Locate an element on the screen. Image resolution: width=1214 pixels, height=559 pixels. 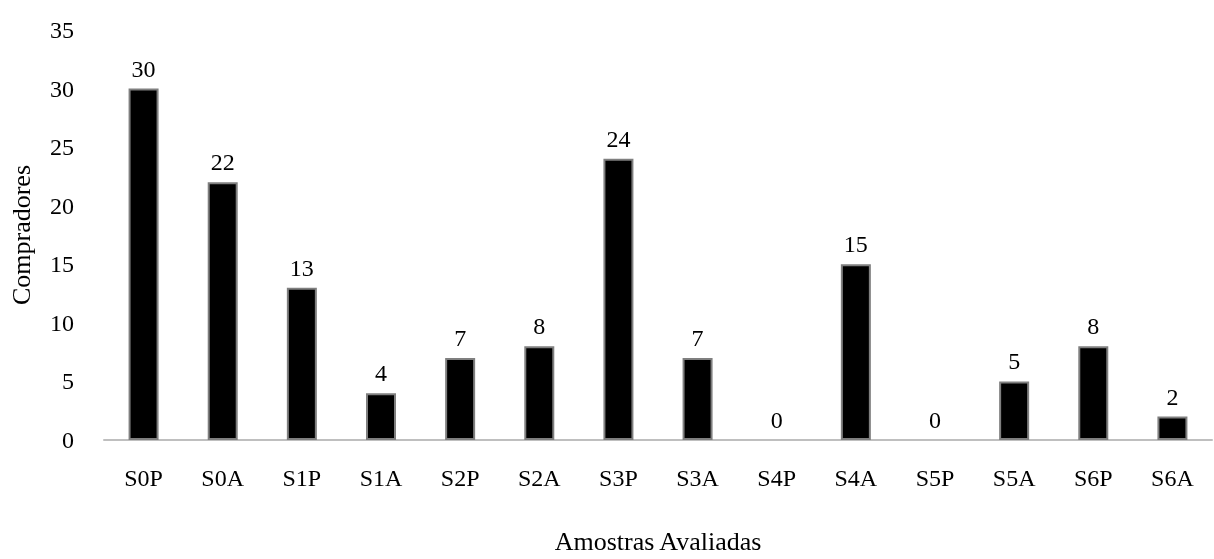
data-label: 15 is located at coordinates (855, 244).